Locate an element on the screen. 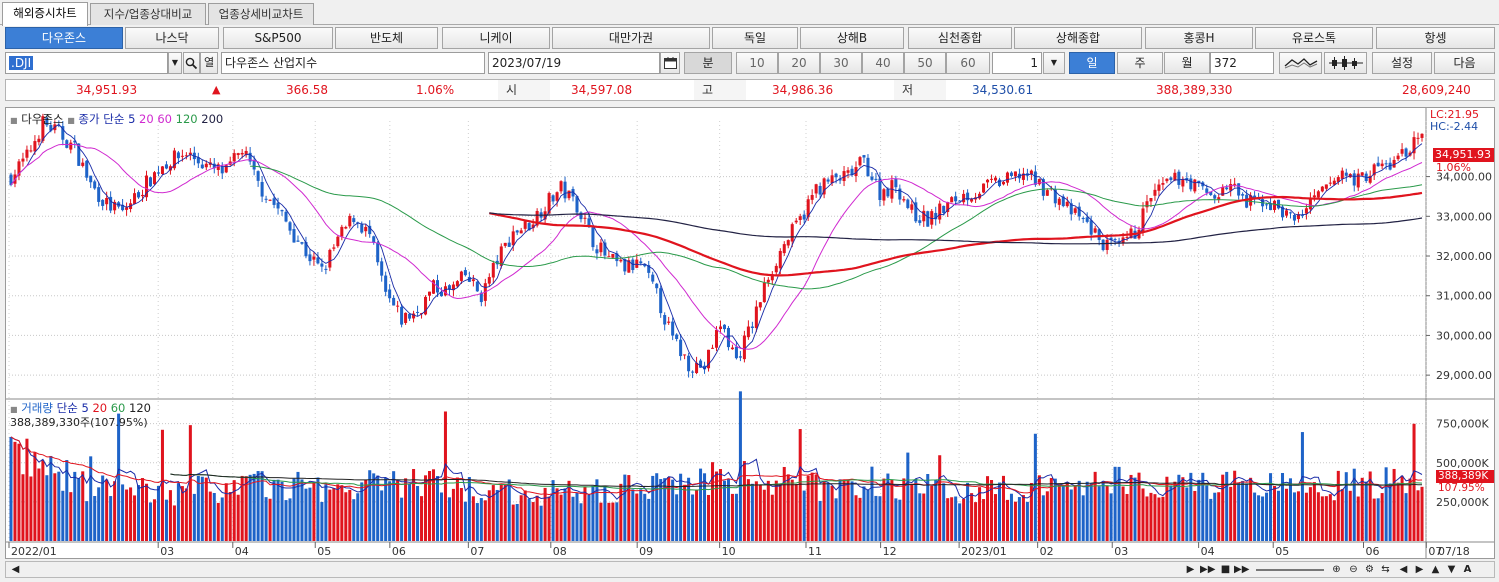  zoom-in-icon: ⊕ is located at coordinates (1336, 569).